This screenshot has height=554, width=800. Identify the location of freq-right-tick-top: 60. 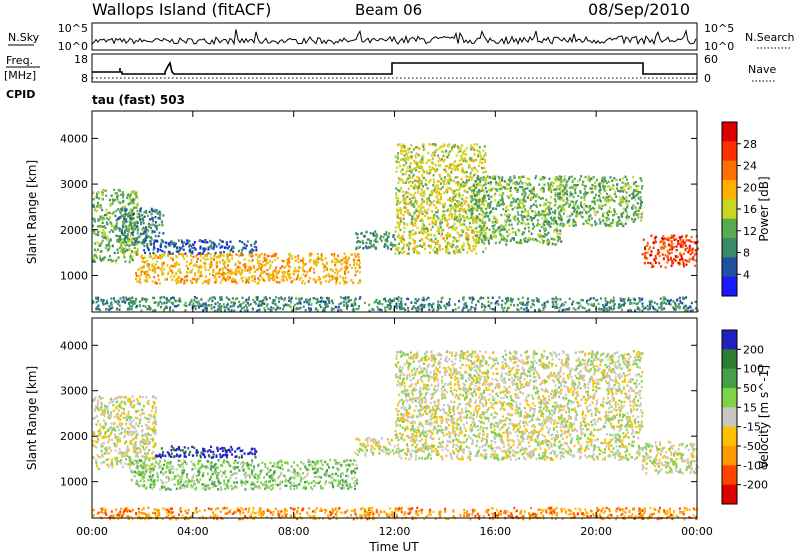
(711, 59).